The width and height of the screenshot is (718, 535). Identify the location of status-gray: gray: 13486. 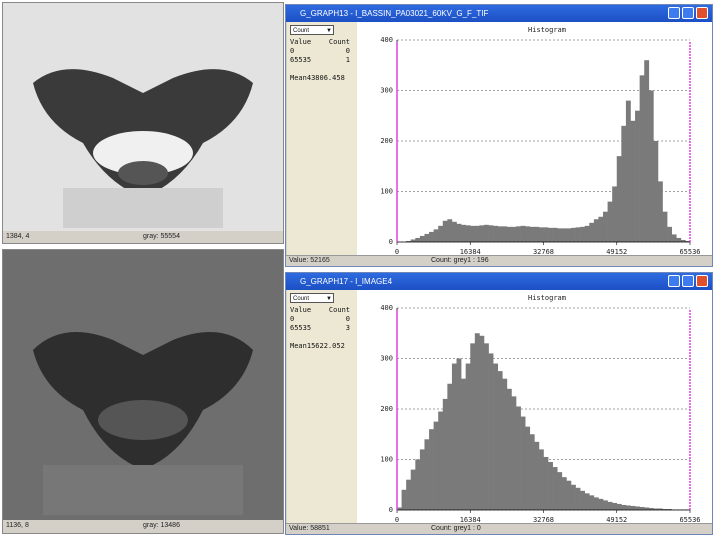
(161, 525).